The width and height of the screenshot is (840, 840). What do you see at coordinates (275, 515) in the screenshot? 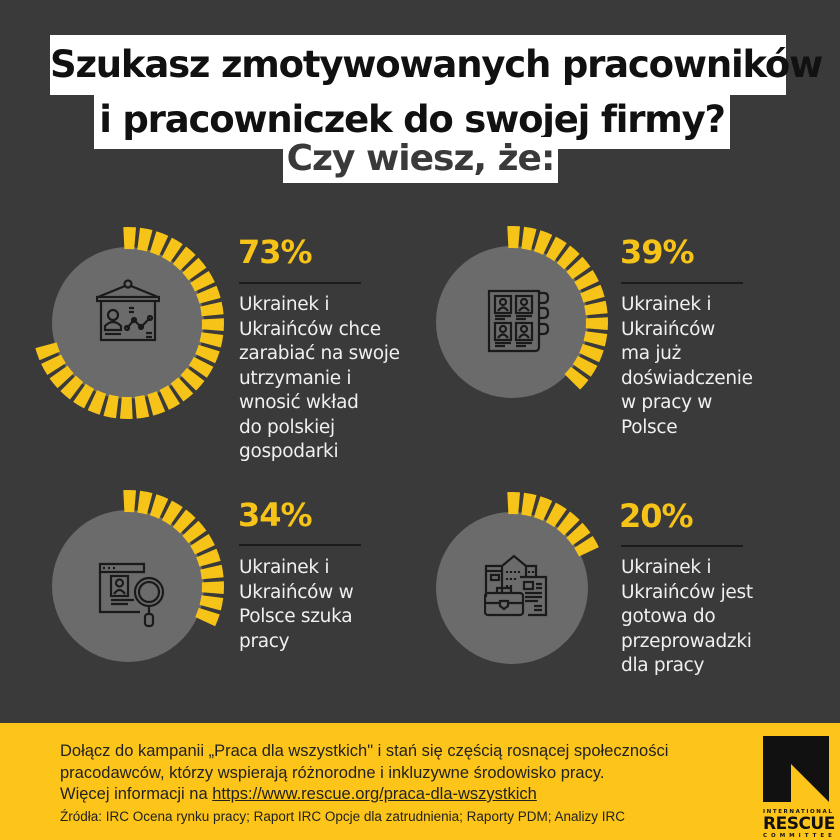
I see `stat-percent: 34%` at bounding box center [275, 515].